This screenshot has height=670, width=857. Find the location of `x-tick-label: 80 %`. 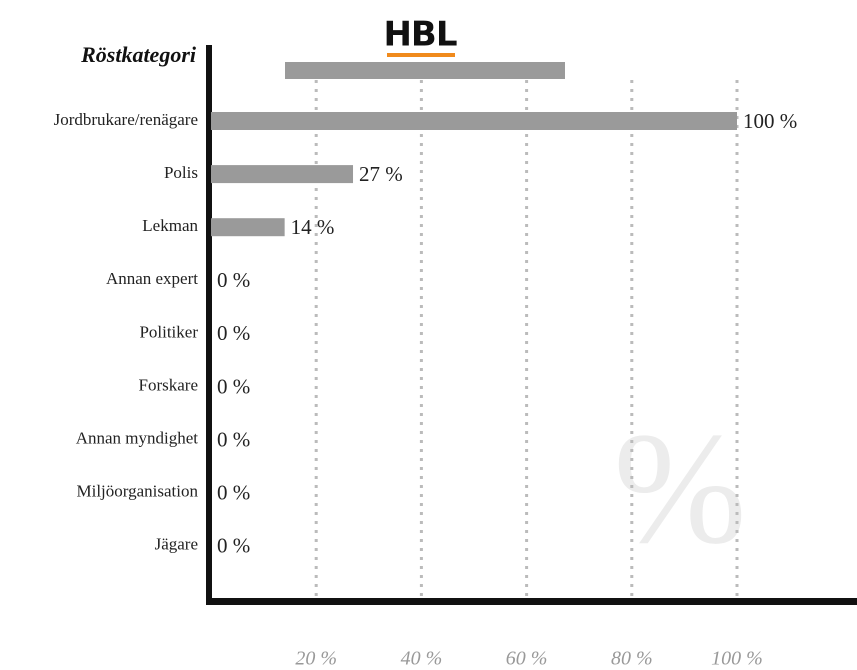

x-tick-label: 80 % is located at coordinates (632, 659).